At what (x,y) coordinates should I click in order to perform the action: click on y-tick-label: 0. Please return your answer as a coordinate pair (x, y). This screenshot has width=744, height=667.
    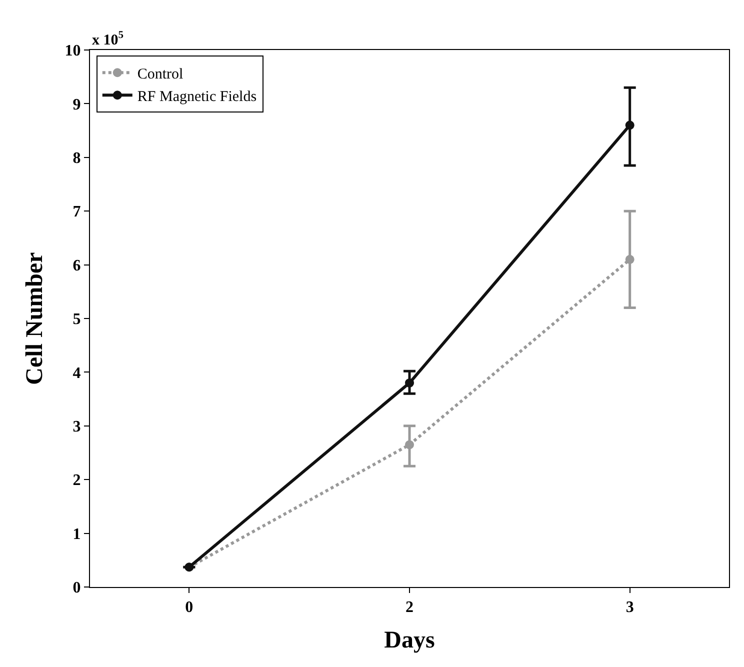
    Looking at the image, I should click on (76, 588).